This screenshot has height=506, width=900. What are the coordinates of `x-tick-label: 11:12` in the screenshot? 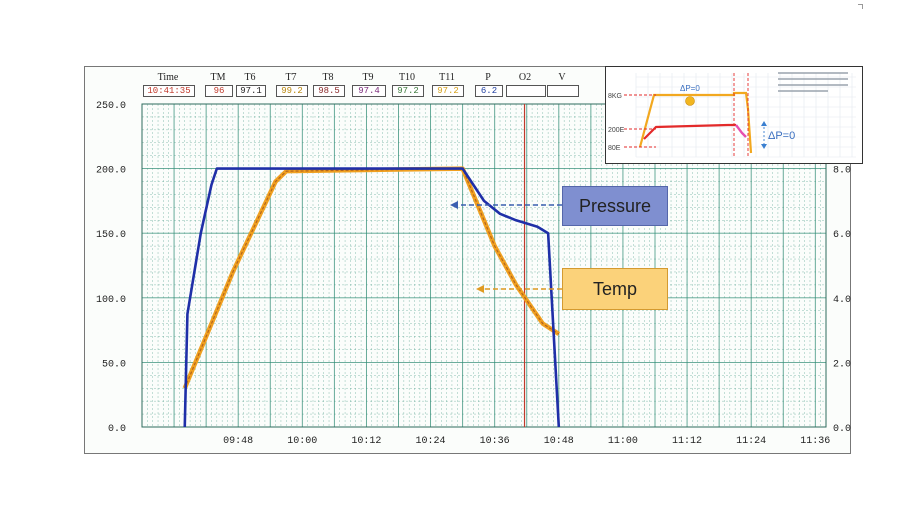 It's located at (687, 441).